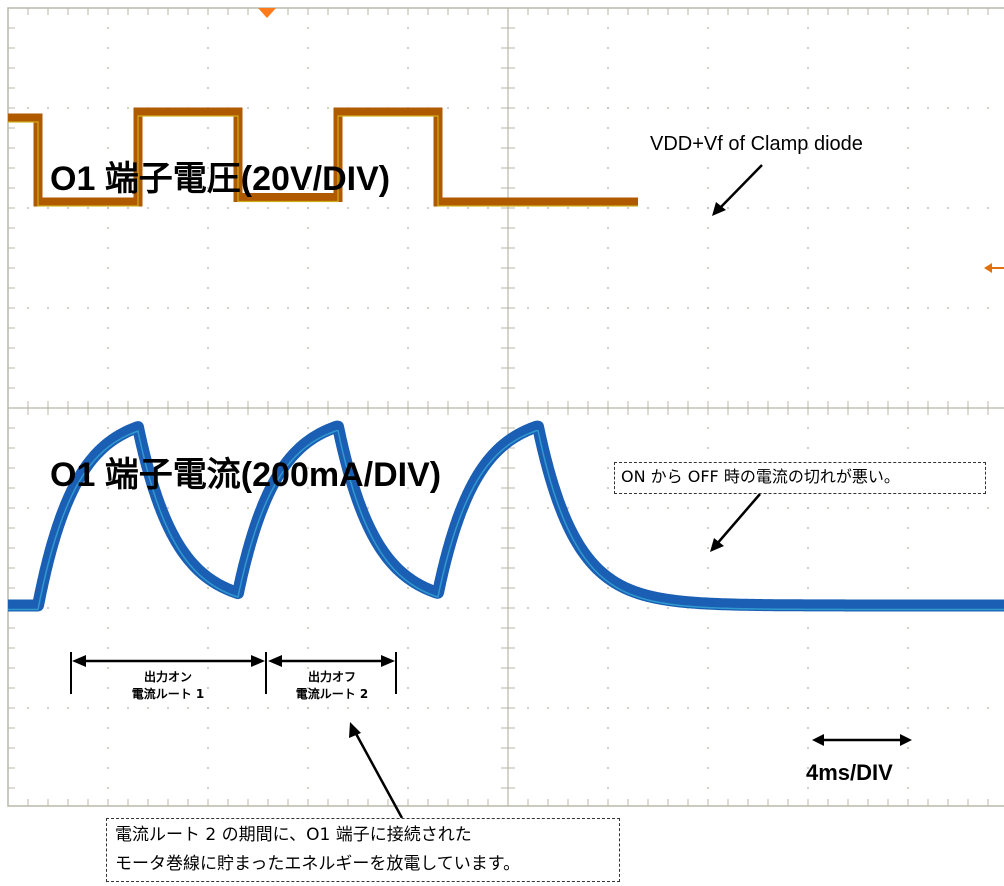 The height and width of the screenshot is (886, 1004). I want to click on current-title: O1 端子電流(200mA/DIV), so click(245, 475).